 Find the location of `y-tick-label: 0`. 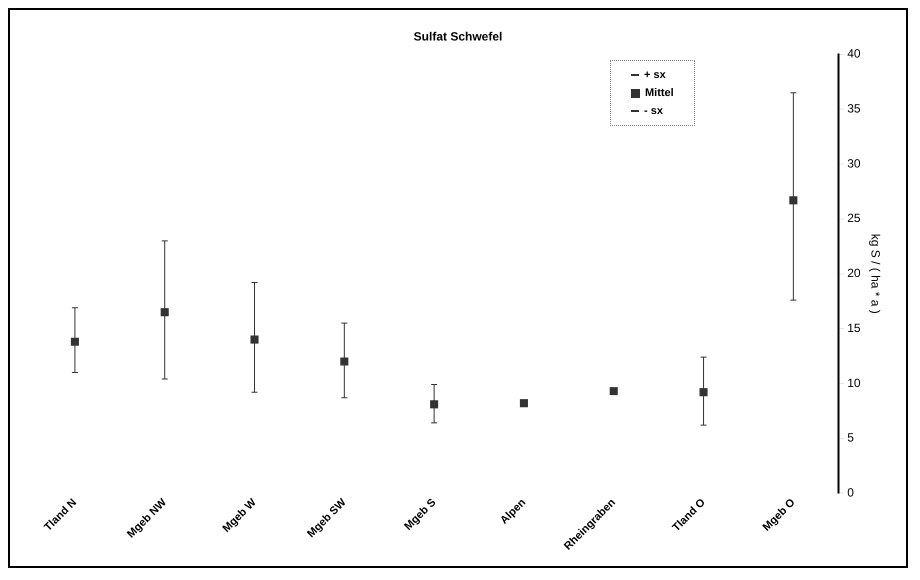

y-tick-label: 0 is located at coordinates (850, 492).